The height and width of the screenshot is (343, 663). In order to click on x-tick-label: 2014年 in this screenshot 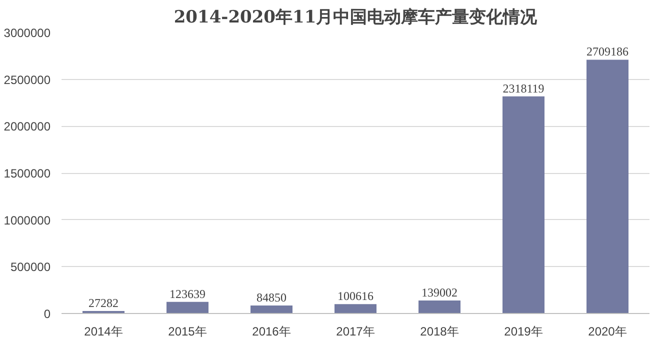, I will do `click(103, 331)`.